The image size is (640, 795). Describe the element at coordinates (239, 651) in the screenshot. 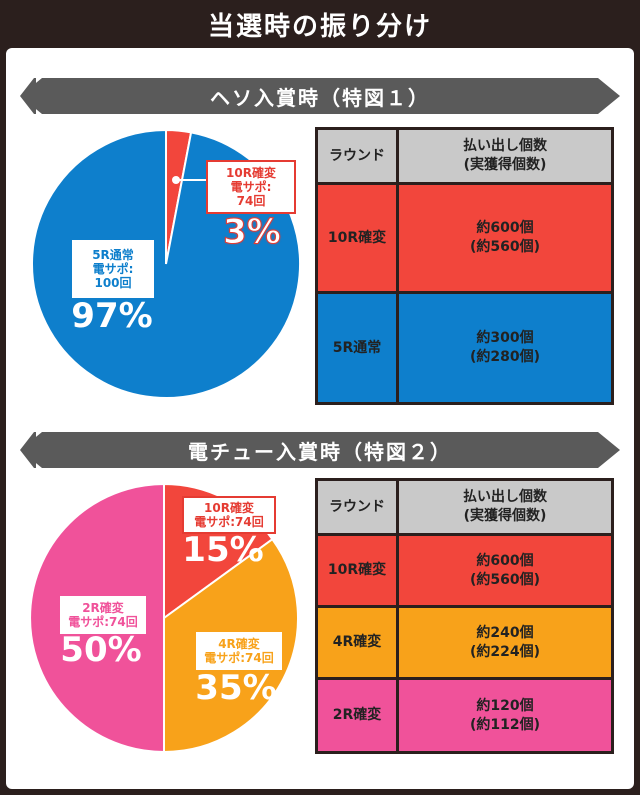

I see `pie2-slice2-label: 4R確変 電サポ:74回` at that location.